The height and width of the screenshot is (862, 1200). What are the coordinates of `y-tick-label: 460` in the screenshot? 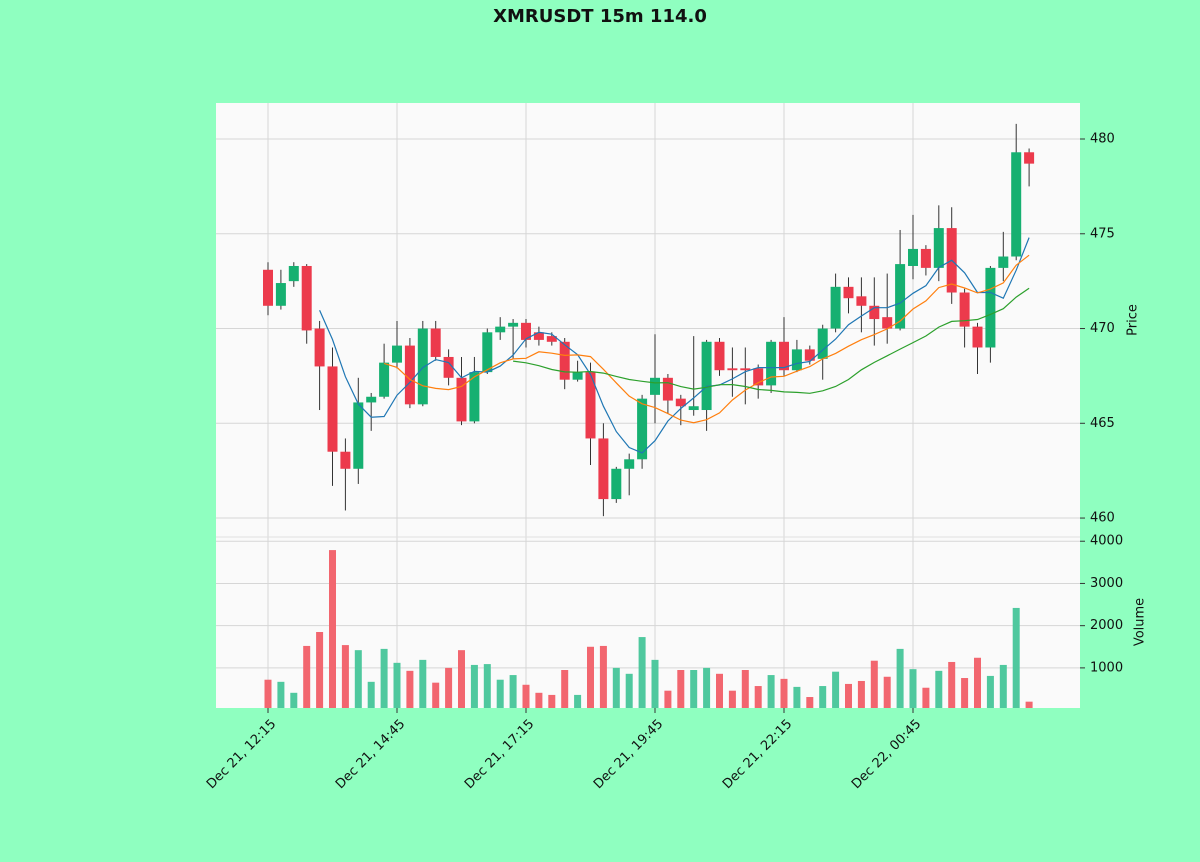 It's located at (1102, 518).